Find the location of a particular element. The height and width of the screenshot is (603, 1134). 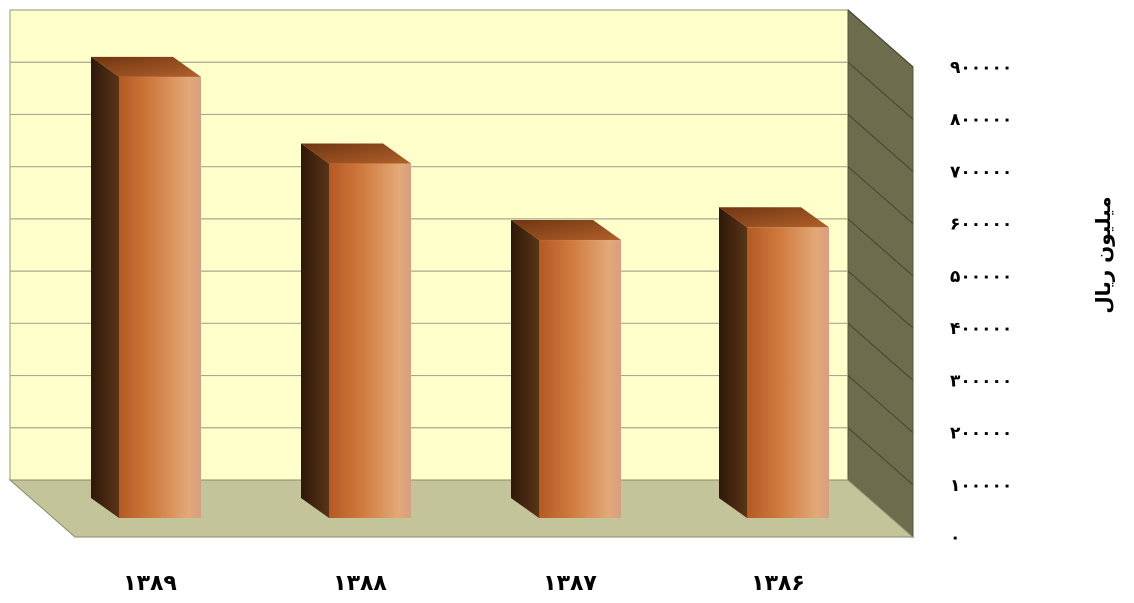

side-wall is located at coordinates (880, 273).